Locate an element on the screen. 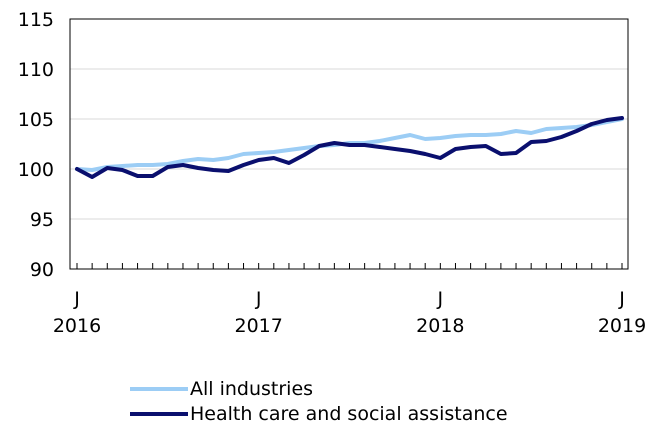  y-tick-label: 90 is located at coordinates (42, 270).